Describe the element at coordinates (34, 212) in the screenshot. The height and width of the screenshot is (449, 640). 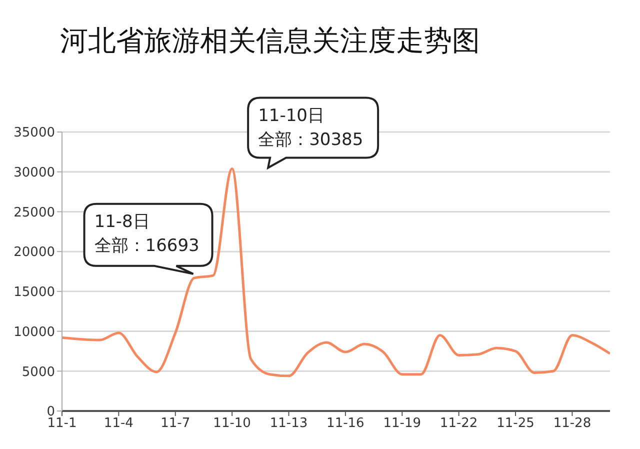
I see `y-tick-label: 25000` at that location.